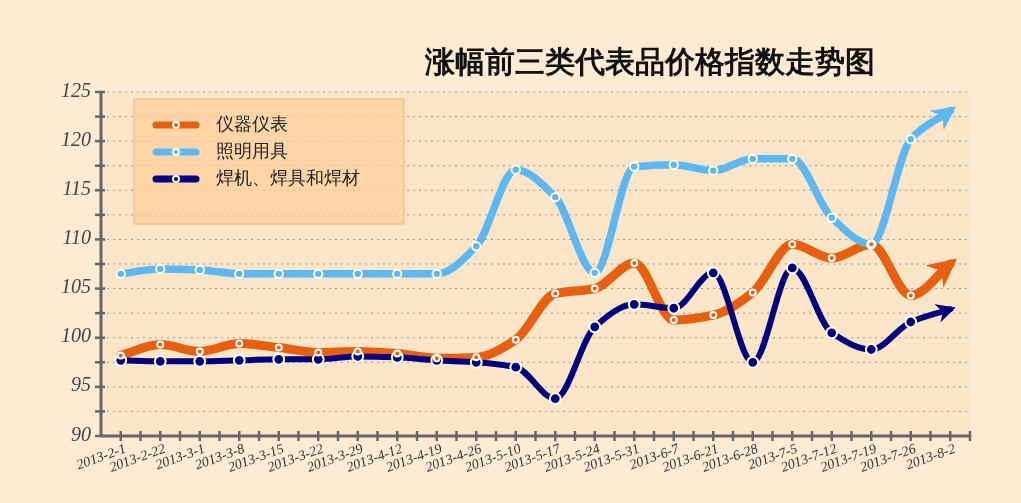  I want to click on y-tick-label: 105, so click(76, 286).